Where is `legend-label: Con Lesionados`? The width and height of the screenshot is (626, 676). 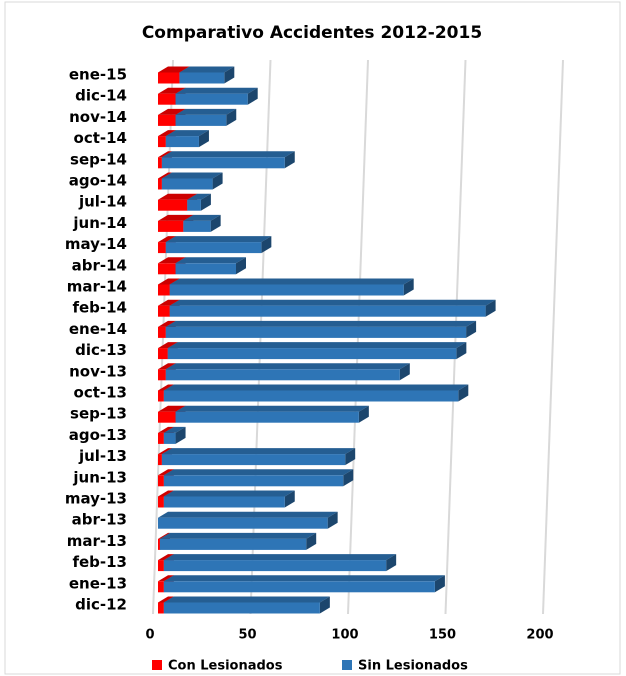 legend-label: Con Lesionados is located at coordinates (225, 666).